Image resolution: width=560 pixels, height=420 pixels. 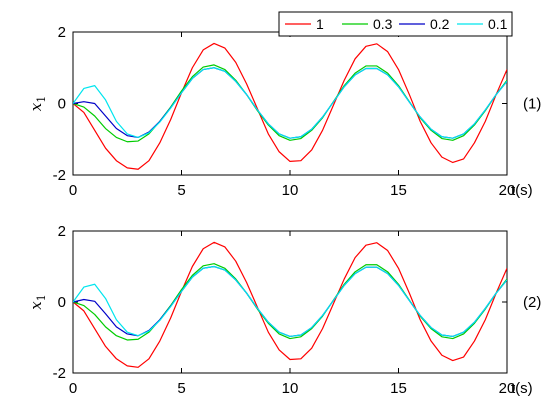 I want to click on legend-item: 0.2, so click(x=424, y=24).